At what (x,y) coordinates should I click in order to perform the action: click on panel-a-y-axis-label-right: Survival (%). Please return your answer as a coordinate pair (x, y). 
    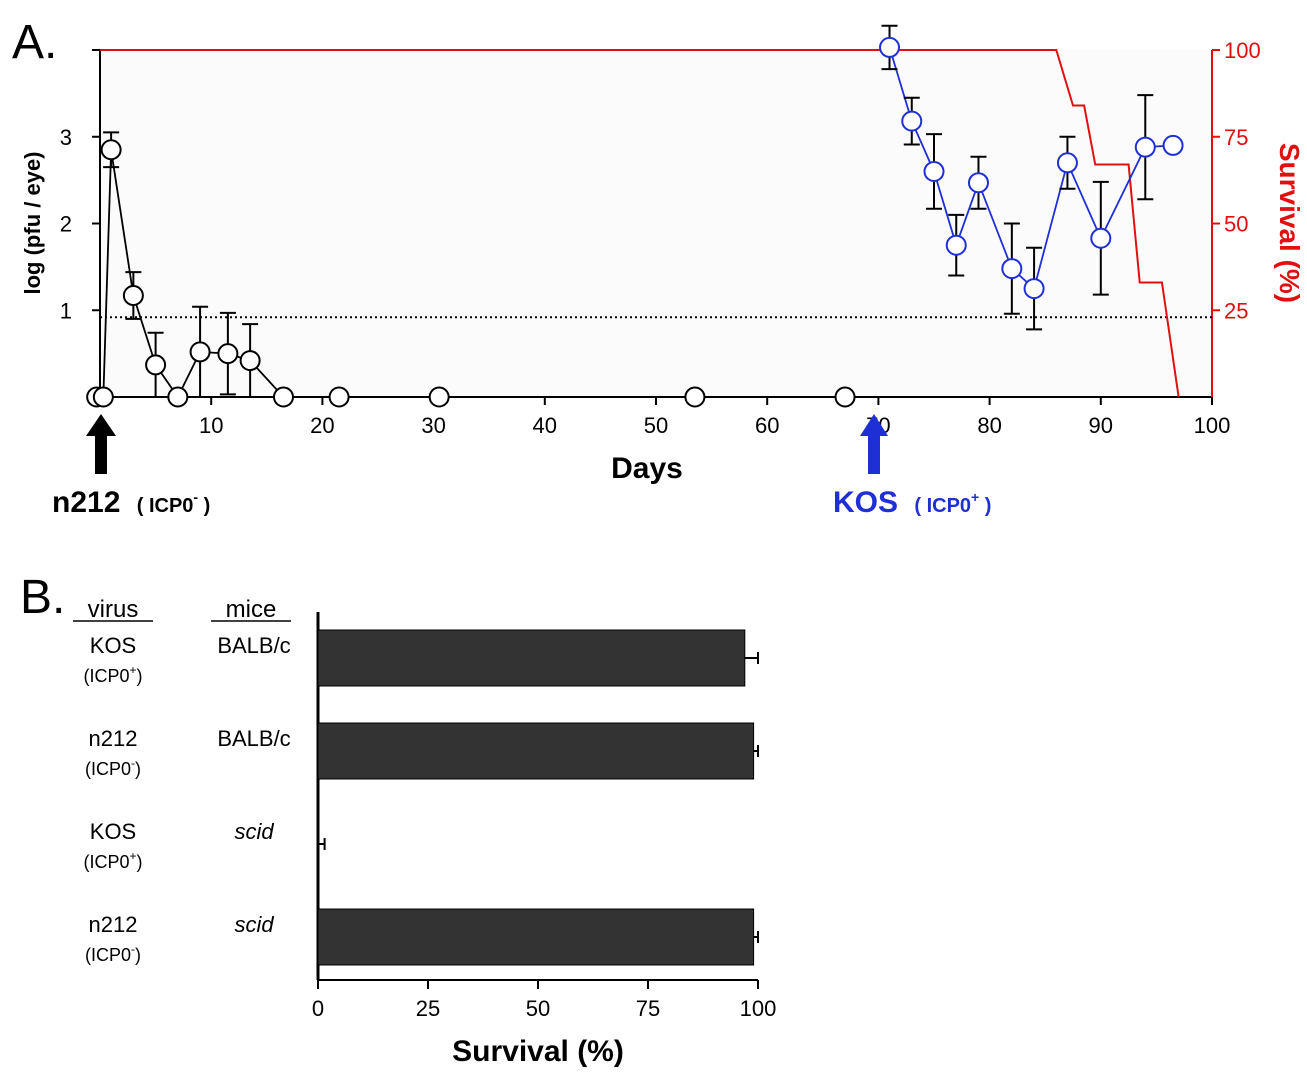
    Looking at the image, I should click on (1289, 223).